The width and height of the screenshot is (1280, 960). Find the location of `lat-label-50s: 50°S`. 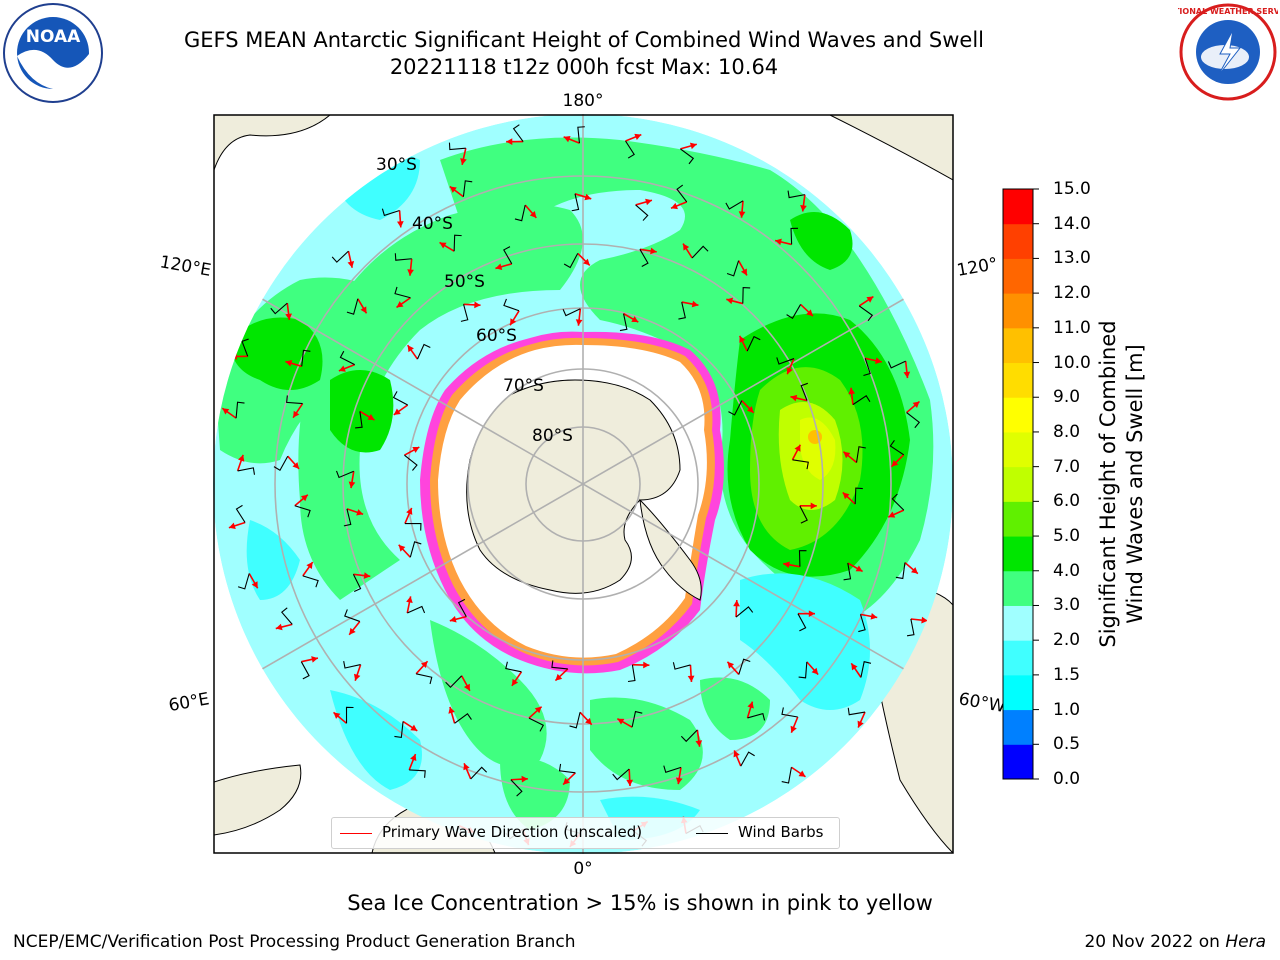

lat-label-50s: 50°S is located at coordinates (464, 282).